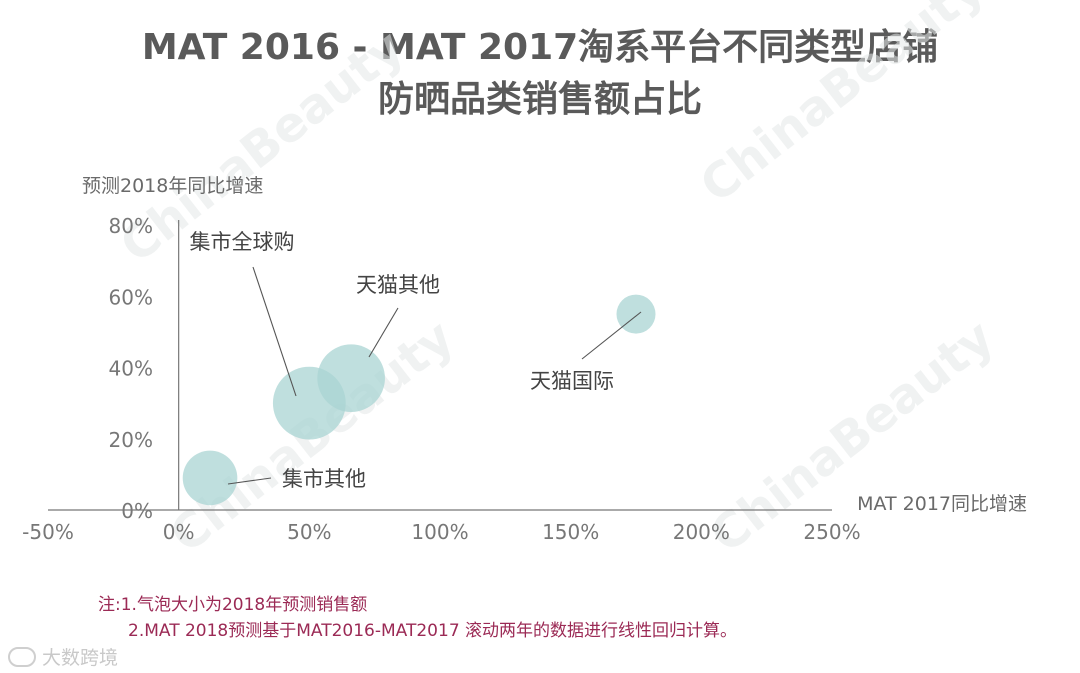 This screenshot has width=1080, height=673. What do you see at coordinates (48, 532) in the screenshot?
I see `x-tick-label-0: -50%` at bounding box center [48, 532].